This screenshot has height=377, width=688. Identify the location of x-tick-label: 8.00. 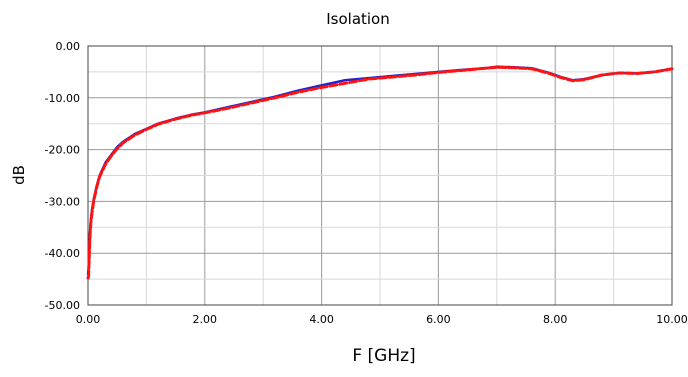
(555, 319).